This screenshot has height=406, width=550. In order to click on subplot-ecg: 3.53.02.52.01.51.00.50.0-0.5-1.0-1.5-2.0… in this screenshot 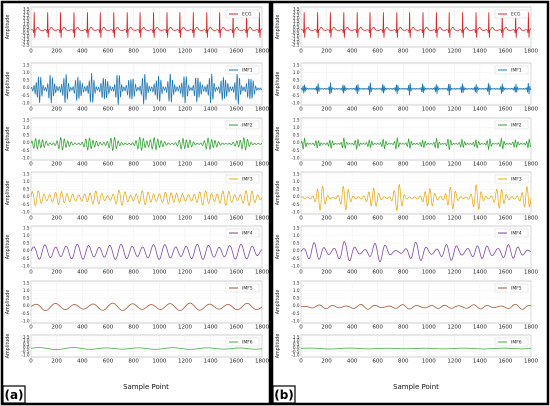, I will do `click(137, 30)`.